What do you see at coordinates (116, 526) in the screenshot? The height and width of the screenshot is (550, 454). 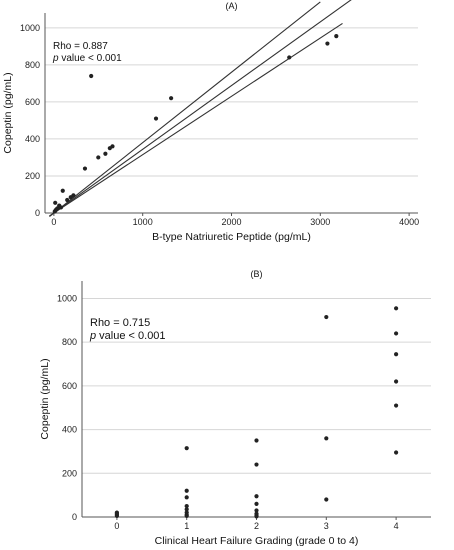 I see `b-x-tick-0: 0` at bounding box center [116, 526].